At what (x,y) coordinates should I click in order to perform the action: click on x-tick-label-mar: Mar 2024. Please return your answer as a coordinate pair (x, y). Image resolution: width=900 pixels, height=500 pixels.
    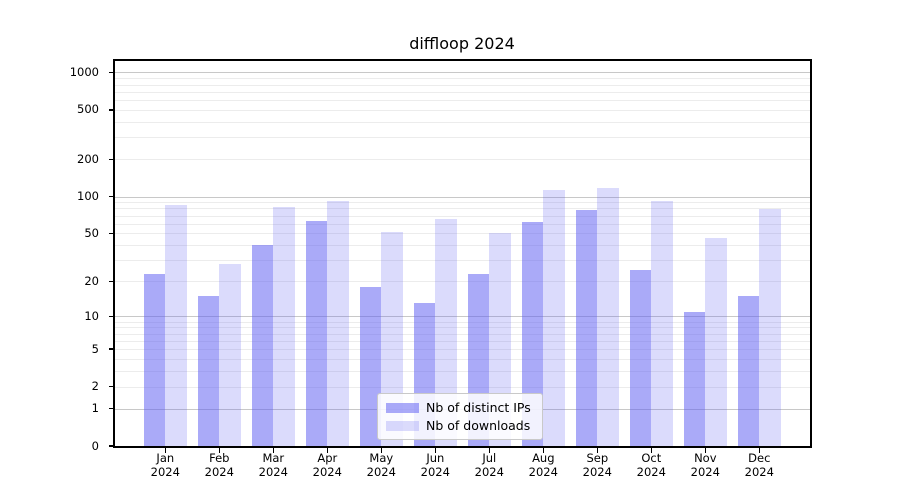
    Looking at the image, I should click on (273, 465).